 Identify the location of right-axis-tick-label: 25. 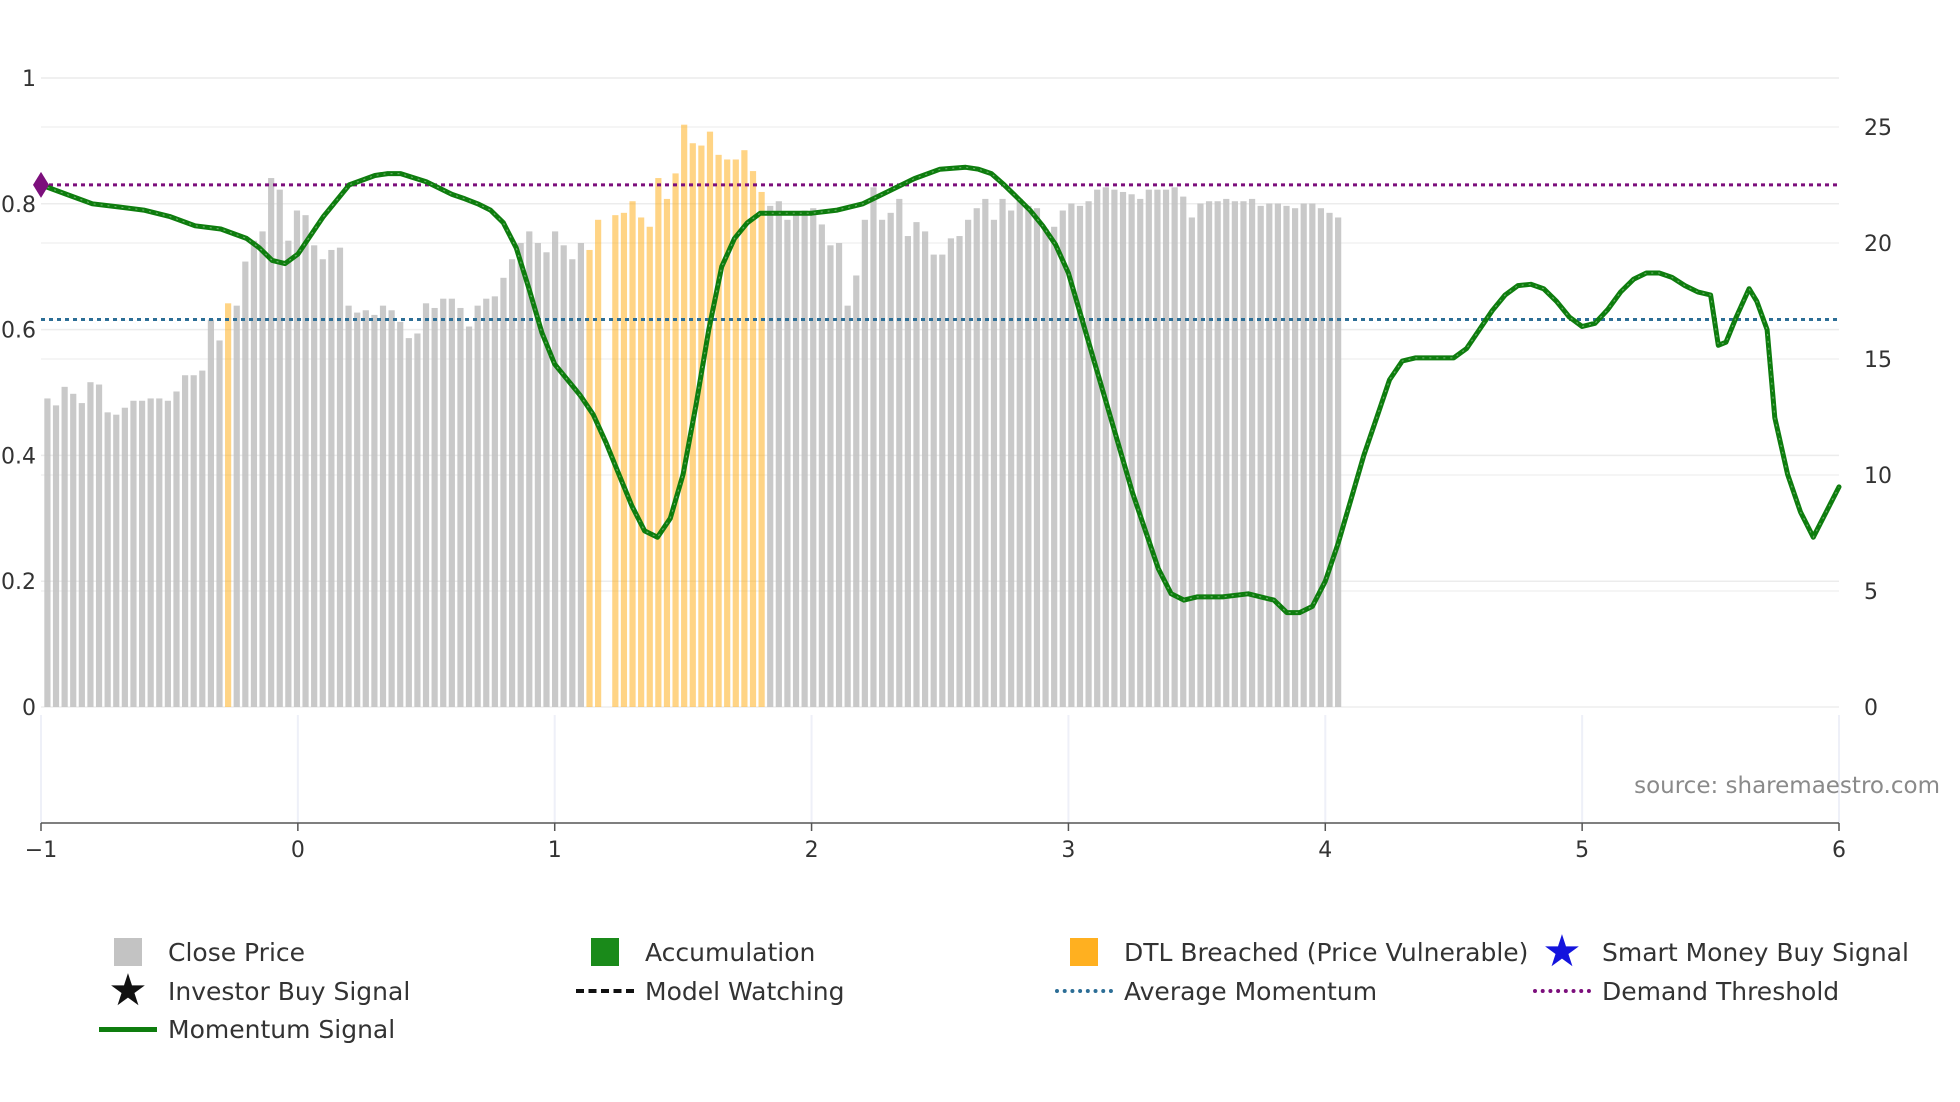
(1878, 128).